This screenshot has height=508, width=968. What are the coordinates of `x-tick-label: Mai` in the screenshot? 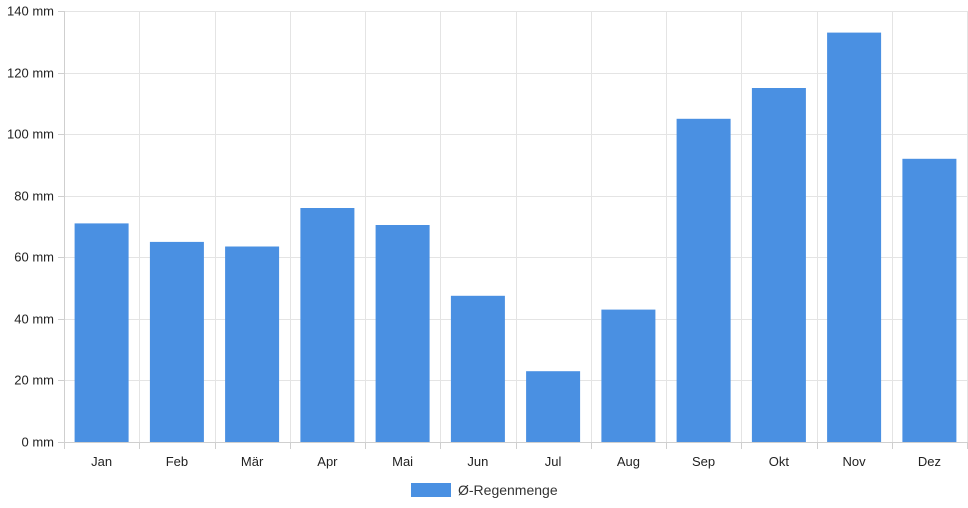 It's located at (402, 461).